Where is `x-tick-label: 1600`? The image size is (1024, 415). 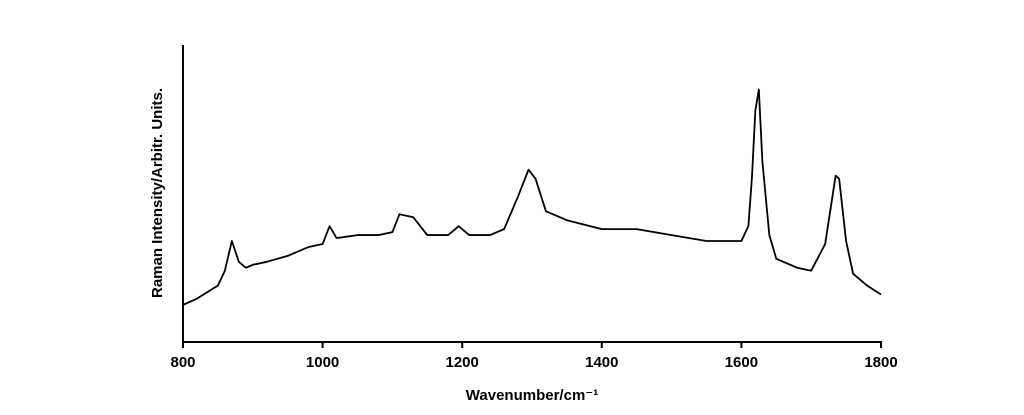 x-tick-label: 1600 is located at coordinates (741, 362).